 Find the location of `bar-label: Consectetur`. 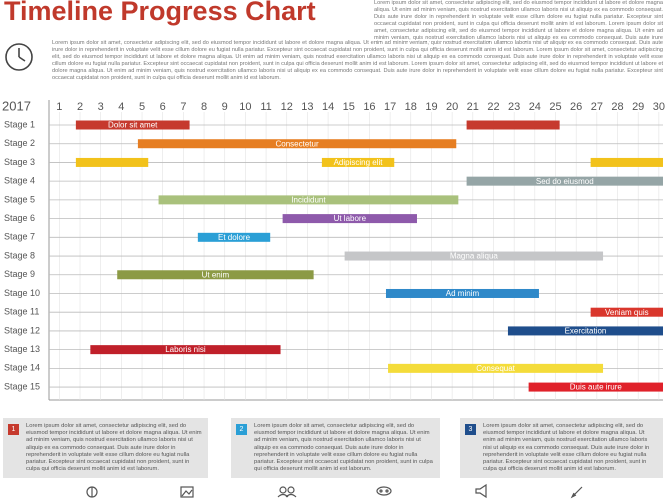

bar-label: Consectetur is located at coordinates (297, 143).